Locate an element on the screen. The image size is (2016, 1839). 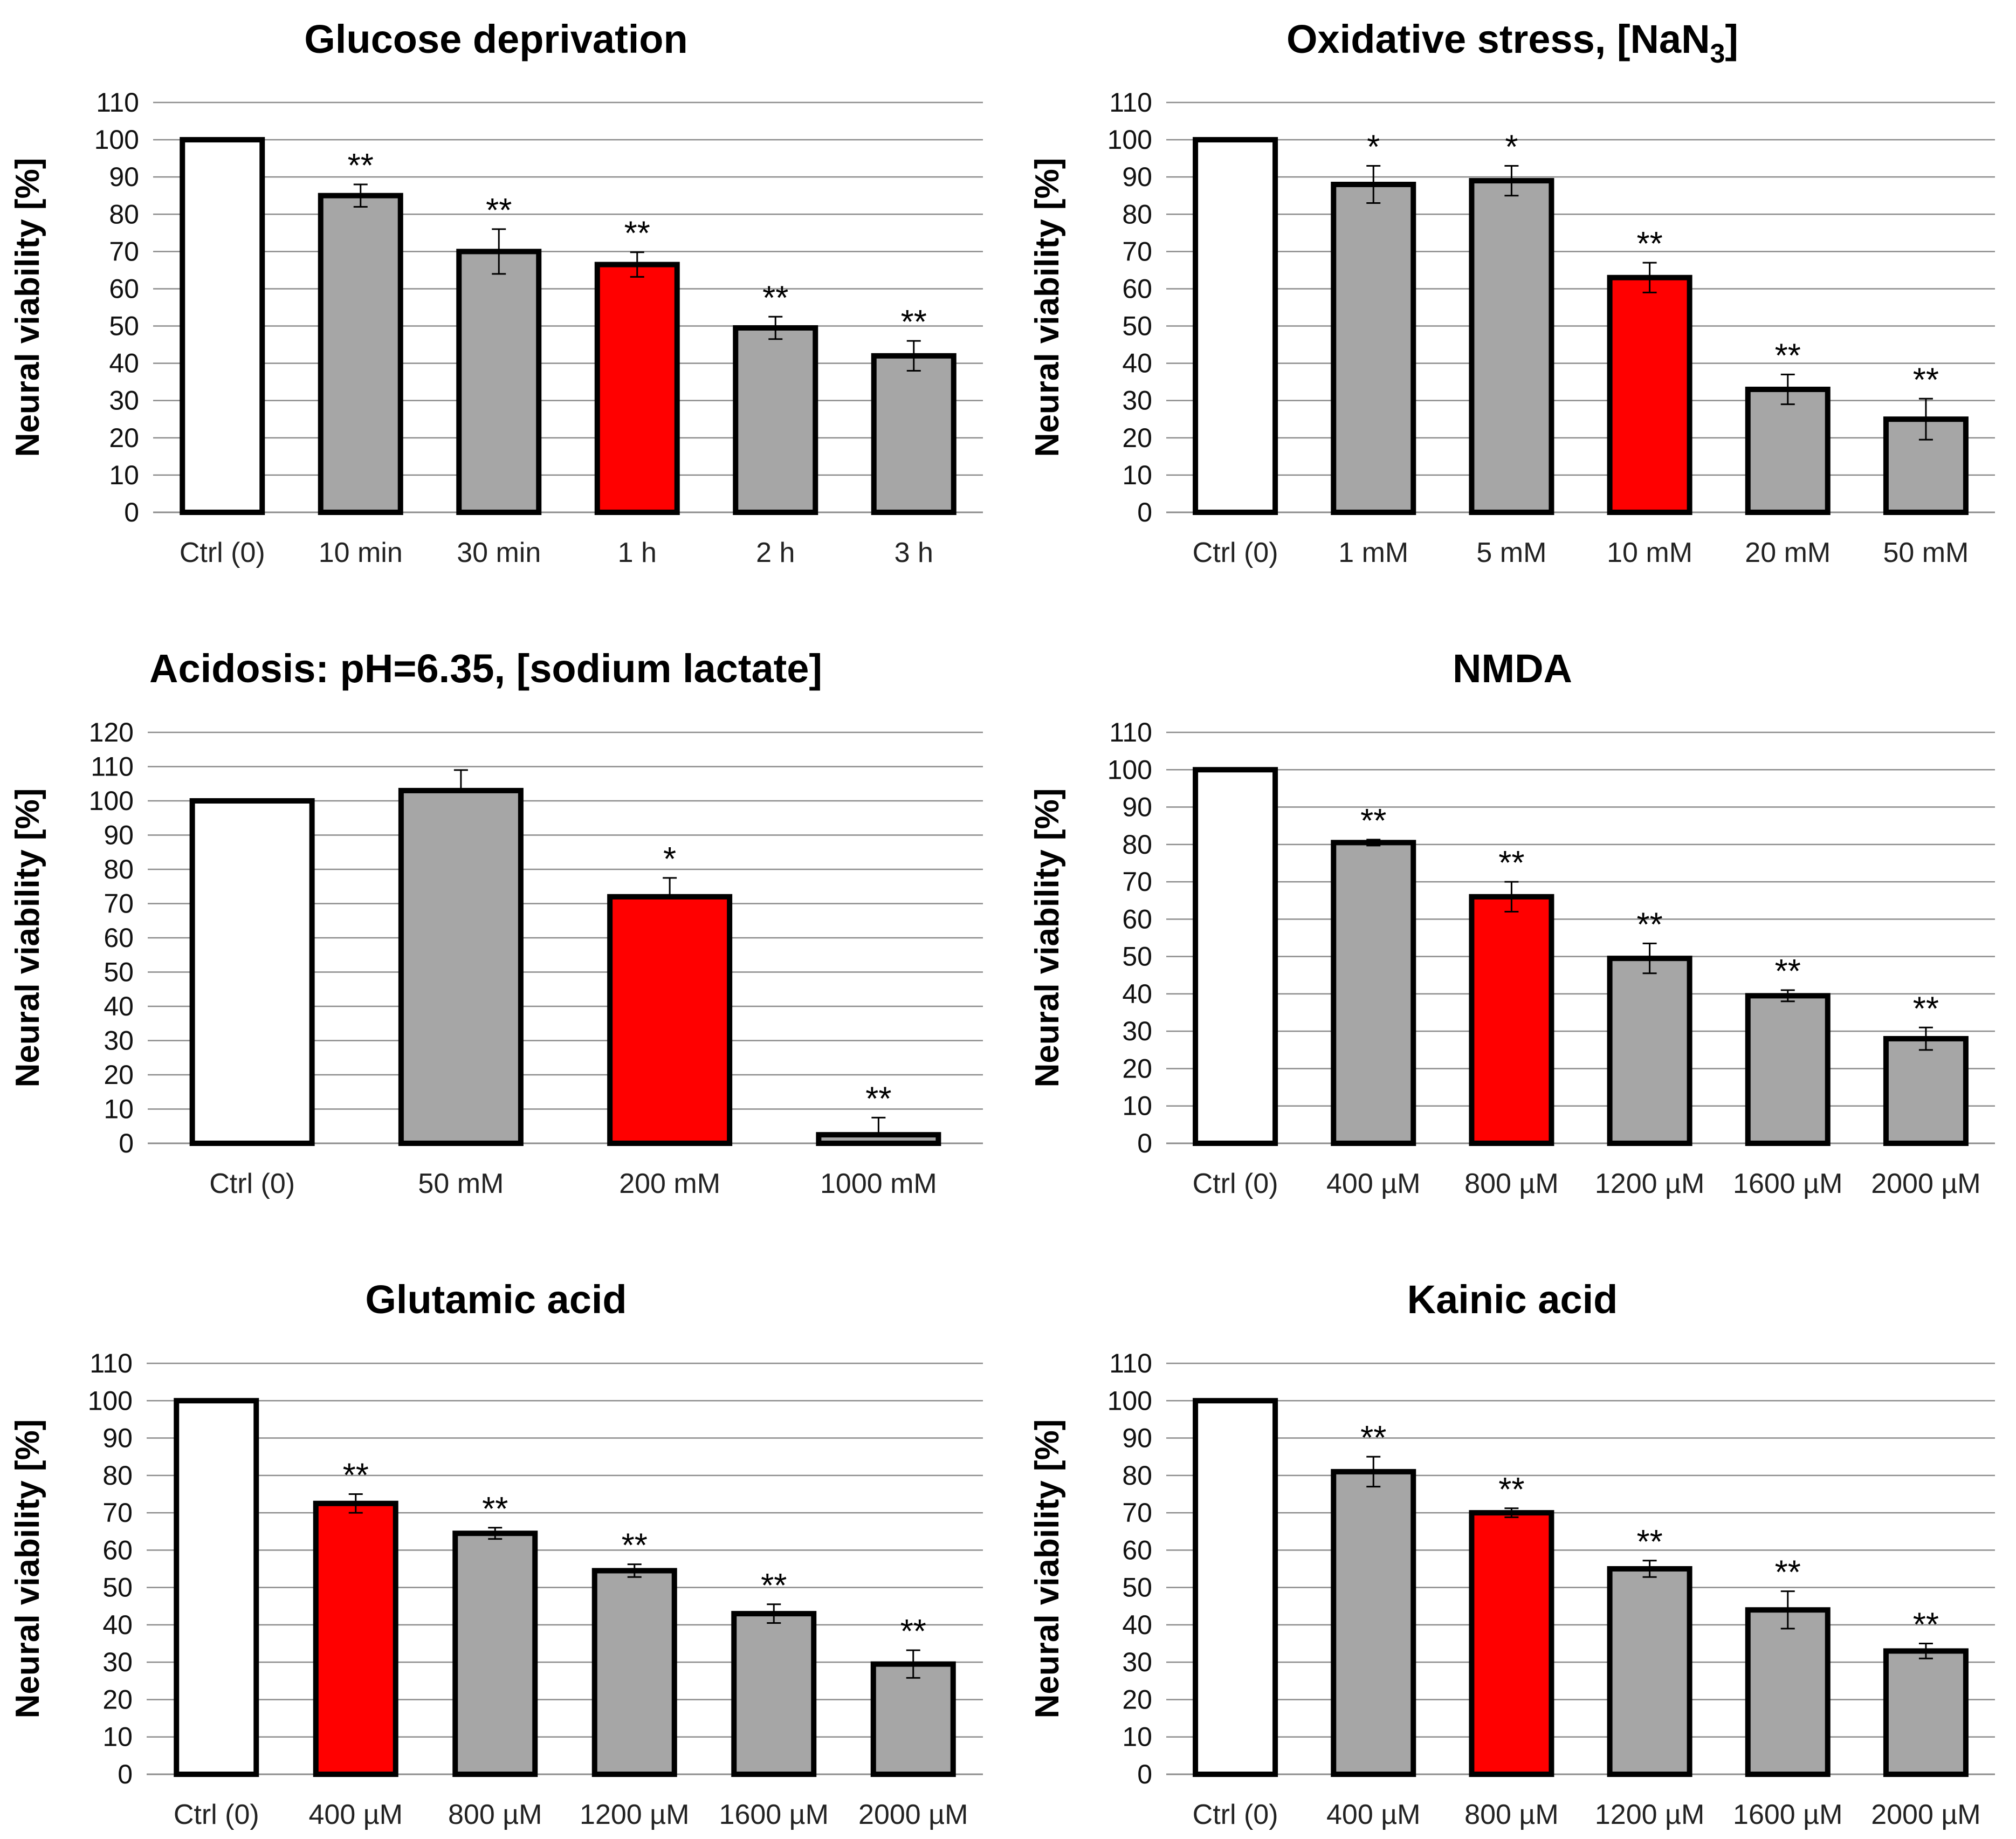
bar-30-min is located at coordinates (499, 382).